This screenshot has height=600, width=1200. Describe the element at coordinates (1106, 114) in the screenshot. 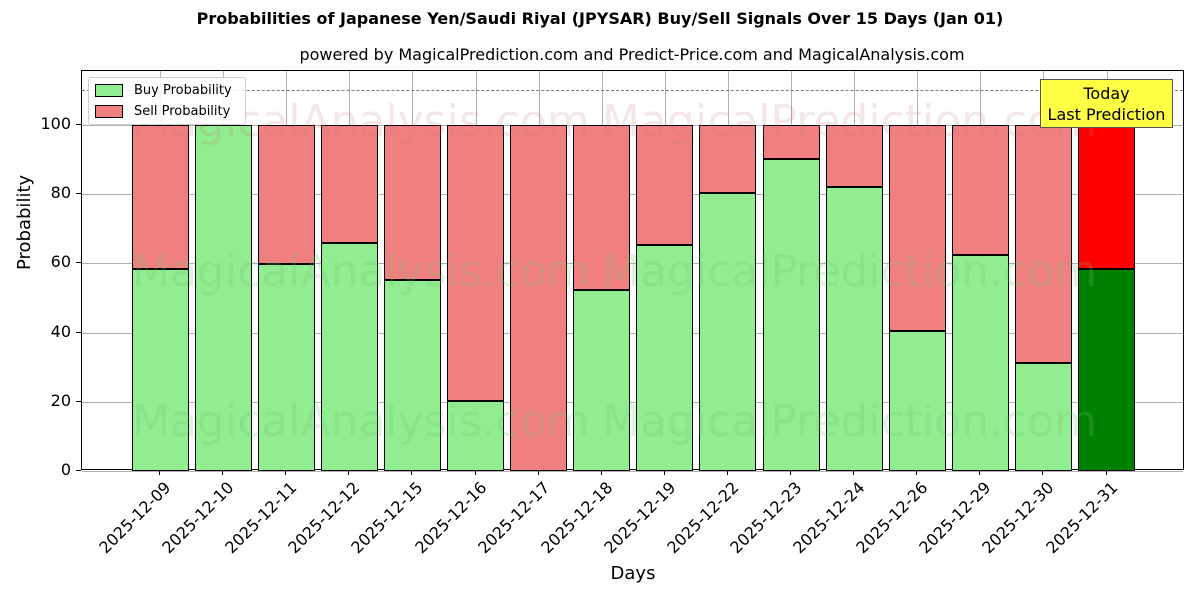

I see `annotation-line-2: Last Prediction` at that location.